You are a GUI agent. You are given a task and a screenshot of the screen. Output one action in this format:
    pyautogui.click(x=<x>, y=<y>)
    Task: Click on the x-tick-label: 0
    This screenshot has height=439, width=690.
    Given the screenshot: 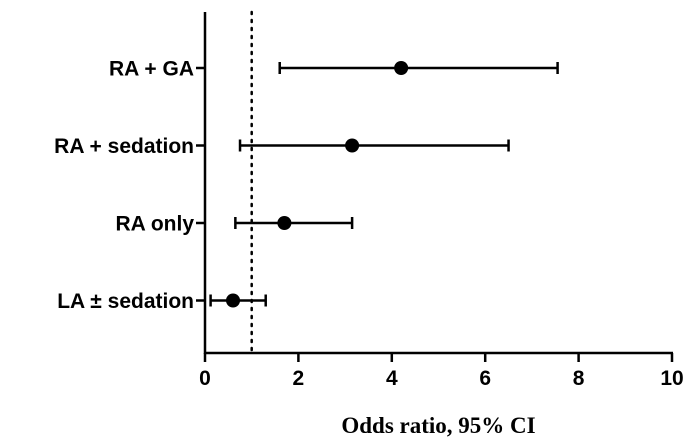 What is the action you would take?
    pyautogui.click(x=205, y=378)
    